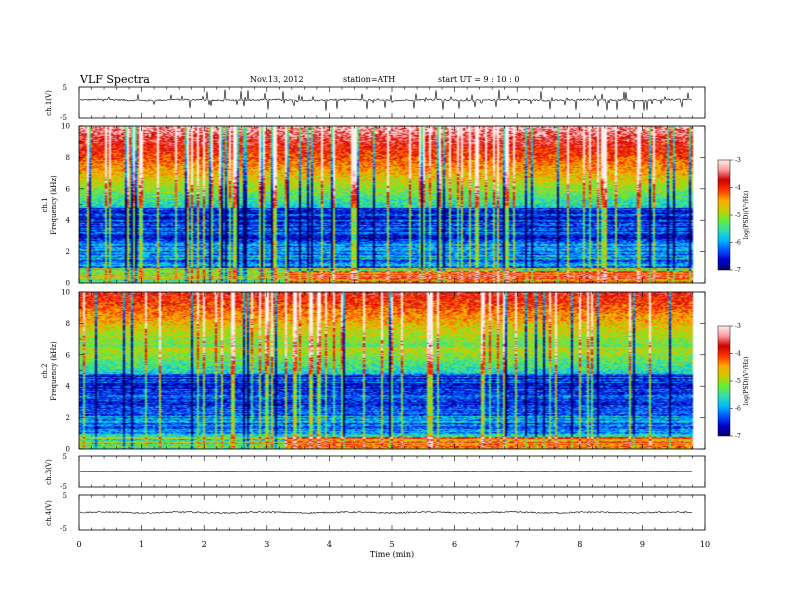  I want to click on ch4-waveform-panel: 5 -5 ch.4(V) 0 1 2 3 4 5 6 7 8 9 10 Time (min), so click(377, 525).